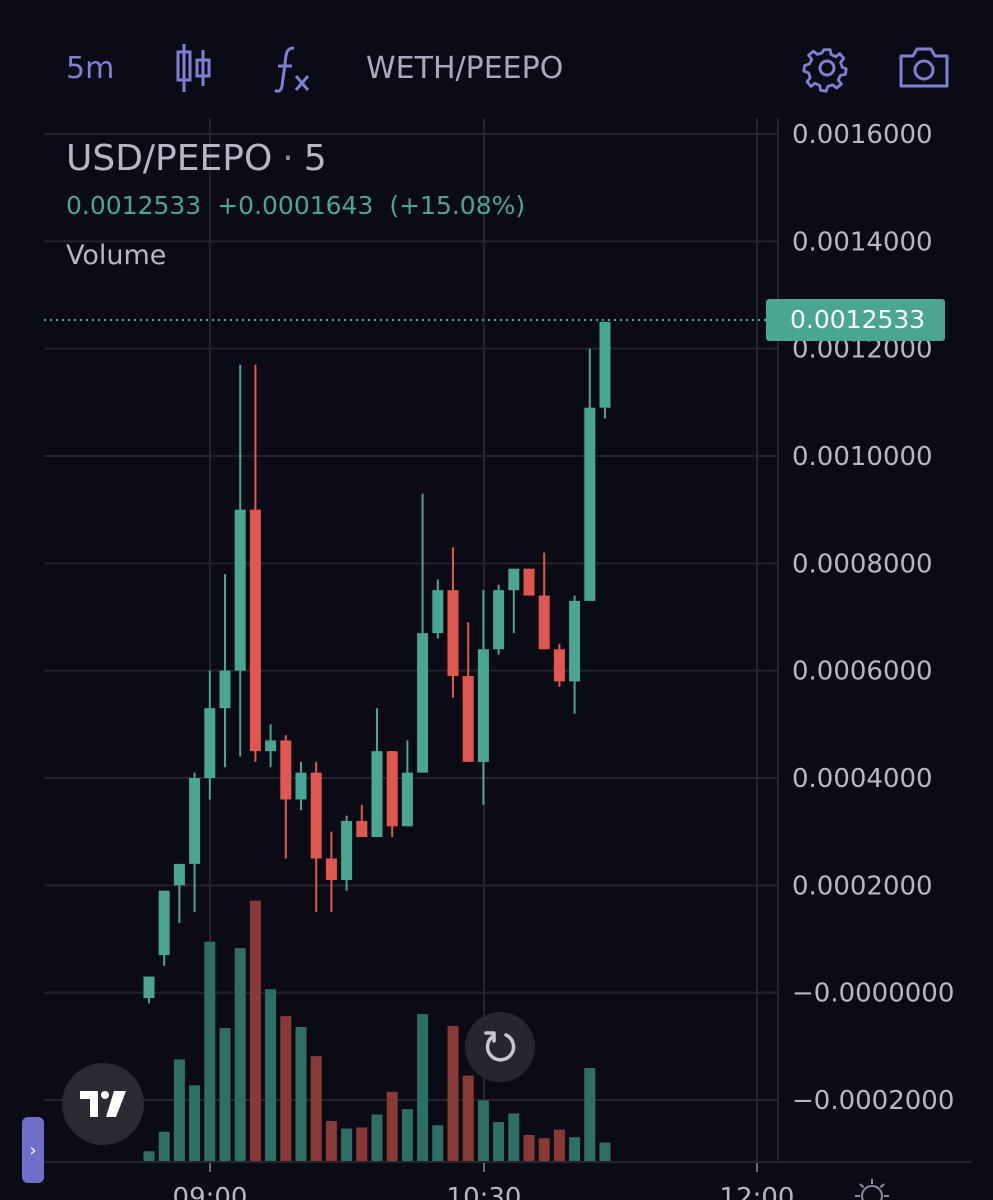 This screenshot has width=993, height=1200. What do you see at coordinates (862, 242) in the screenshot?
I see `y-tick-label: 0.0014000` at bounding box center [862, 242].